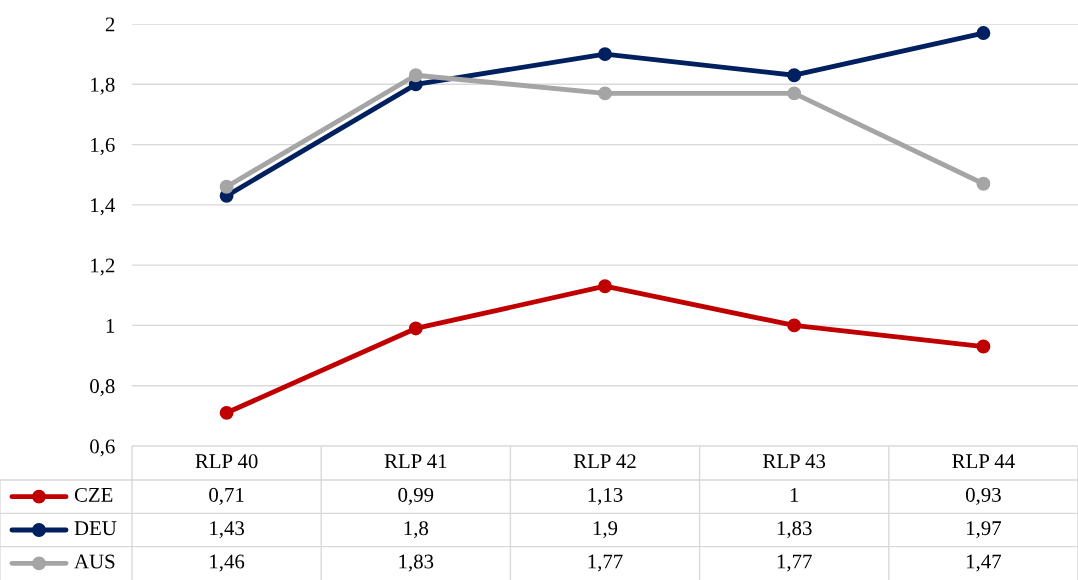 The image size is (1078, 580). Describe the element at coordinates (93, 494) in the screenshot. I see `legend-label: CZE` at that location.